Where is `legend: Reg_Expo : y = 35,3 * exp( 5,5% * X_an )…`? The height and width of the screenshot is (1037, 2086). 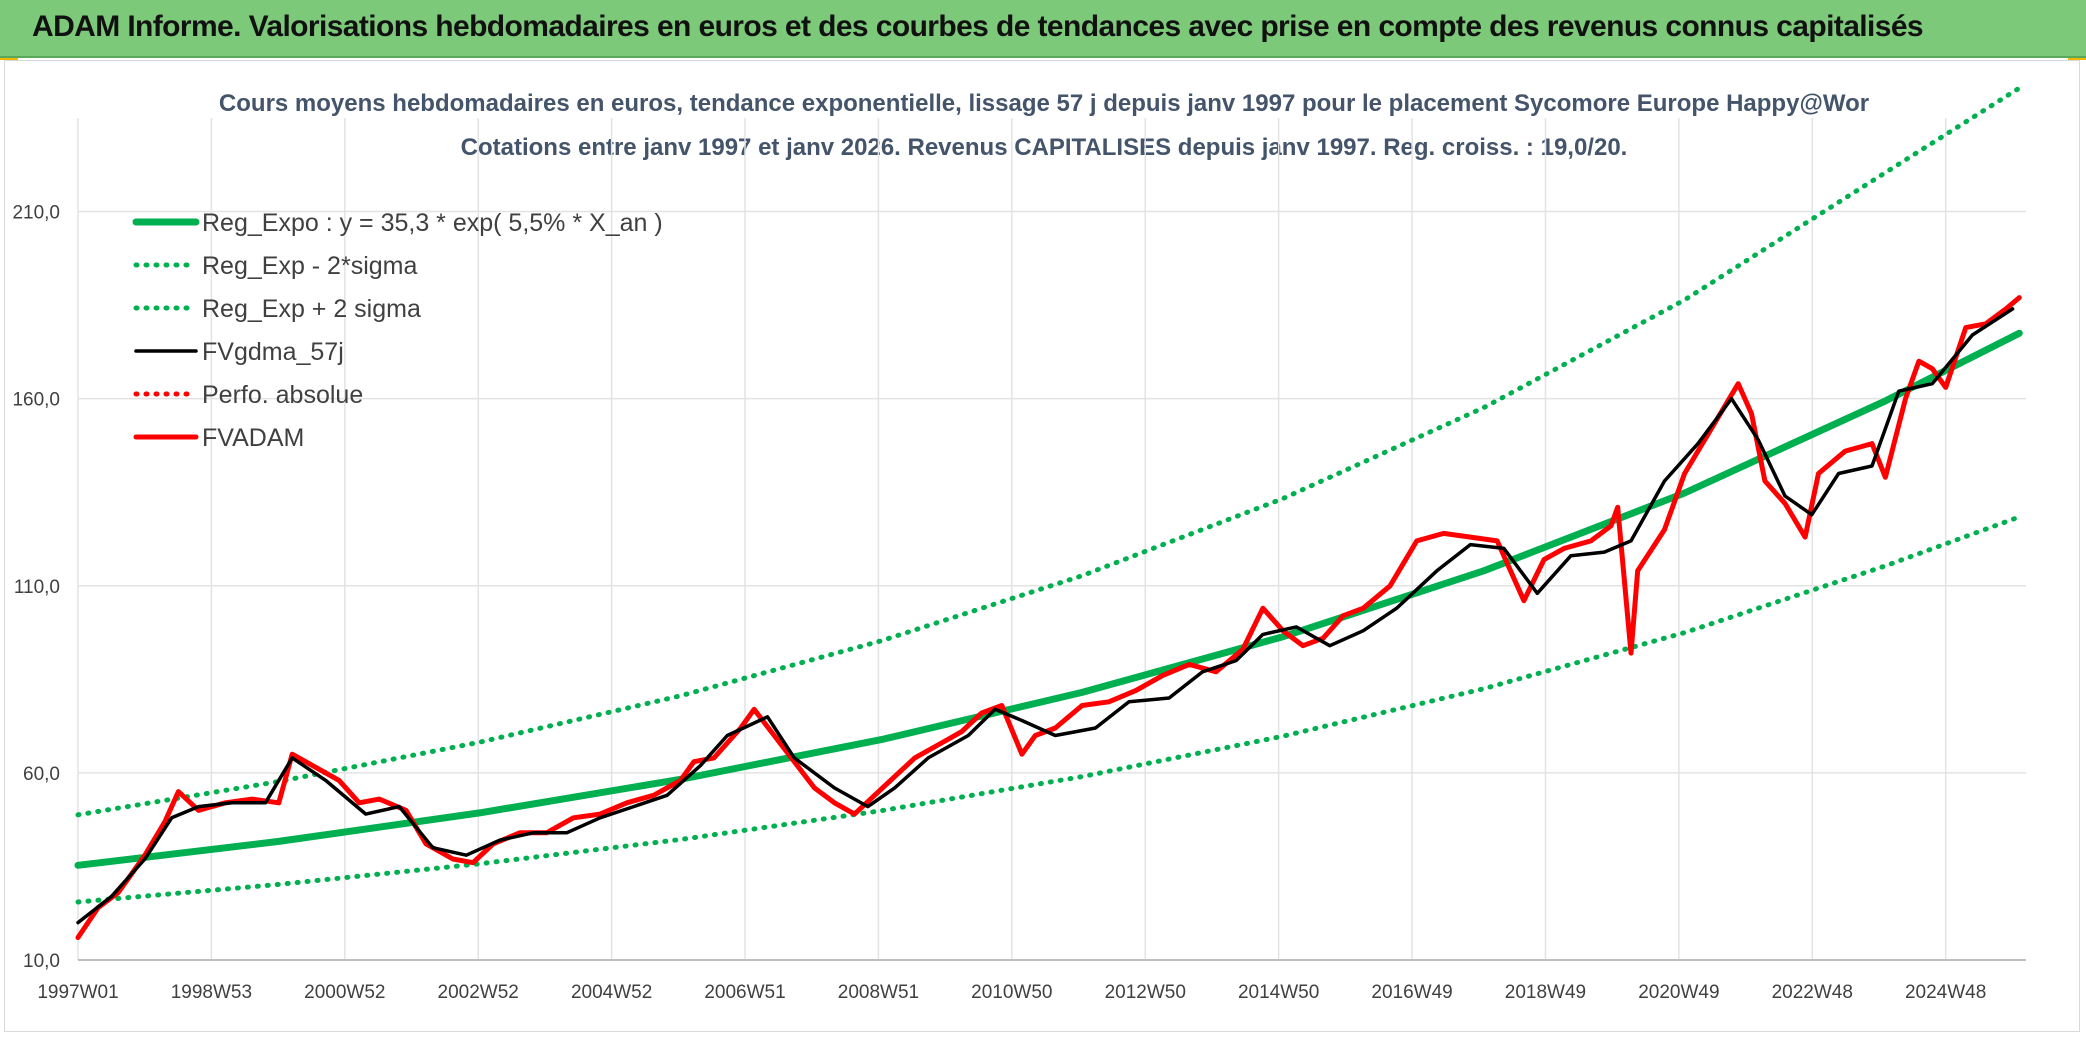 legend: Reg_Expo : y = 35,3 * exp( 5,5% * X_an )… is located at coordinates (397, 330).